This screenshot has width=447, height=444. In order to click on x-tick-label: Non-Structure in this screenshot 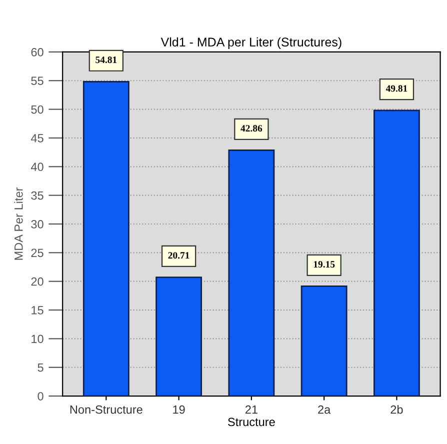, I will do `click(106, 409)`.